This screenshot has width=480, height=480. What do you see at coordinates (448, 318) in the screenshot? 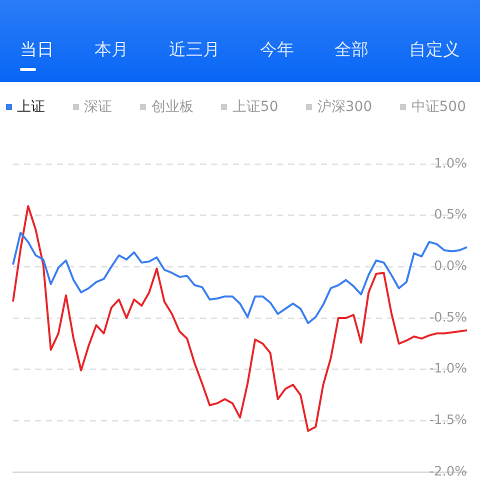
I see `y-tick-label: -0.5%` at bounding box center [448, 318].